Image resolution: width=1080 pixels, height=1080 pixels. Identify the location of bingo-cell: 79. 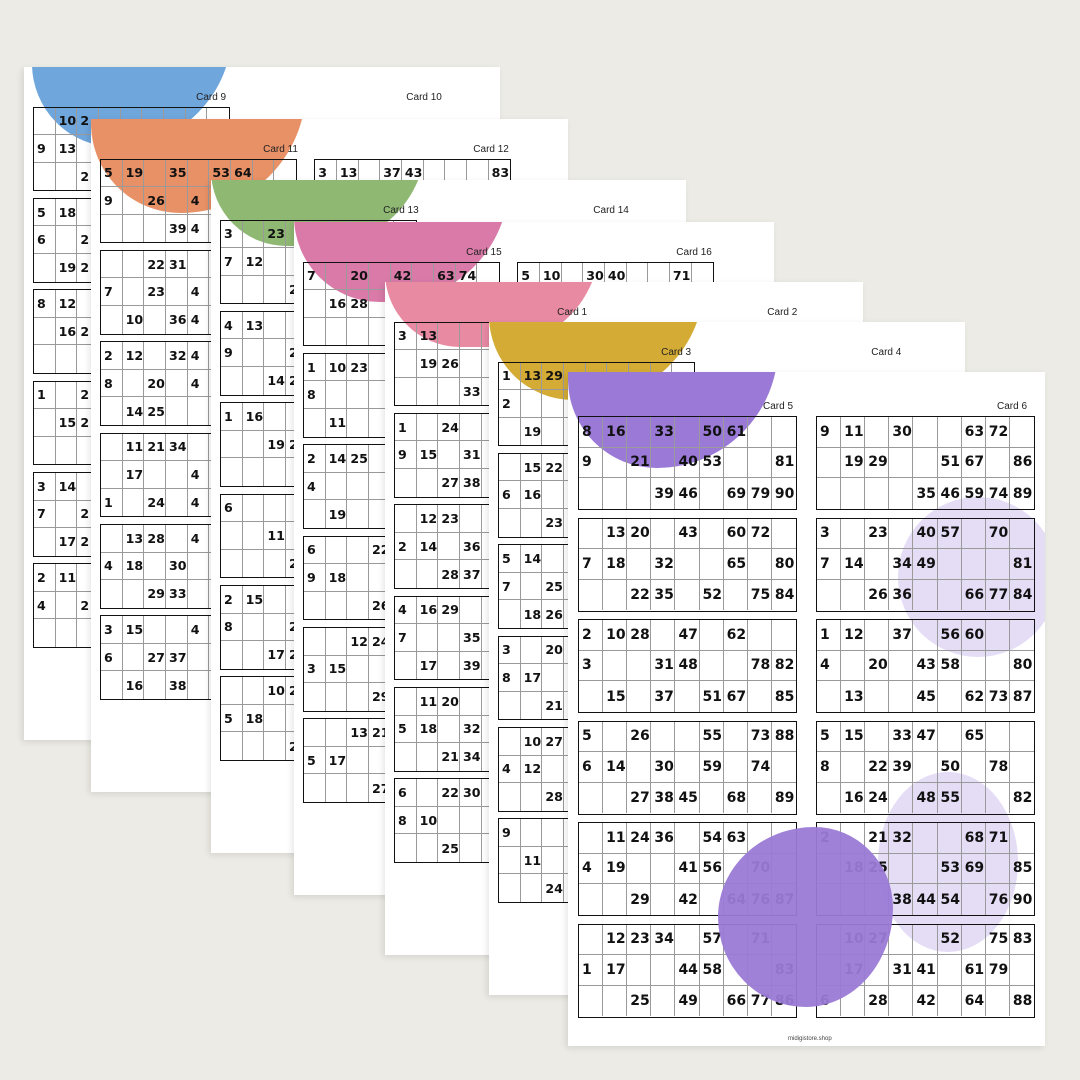
(997, 970).